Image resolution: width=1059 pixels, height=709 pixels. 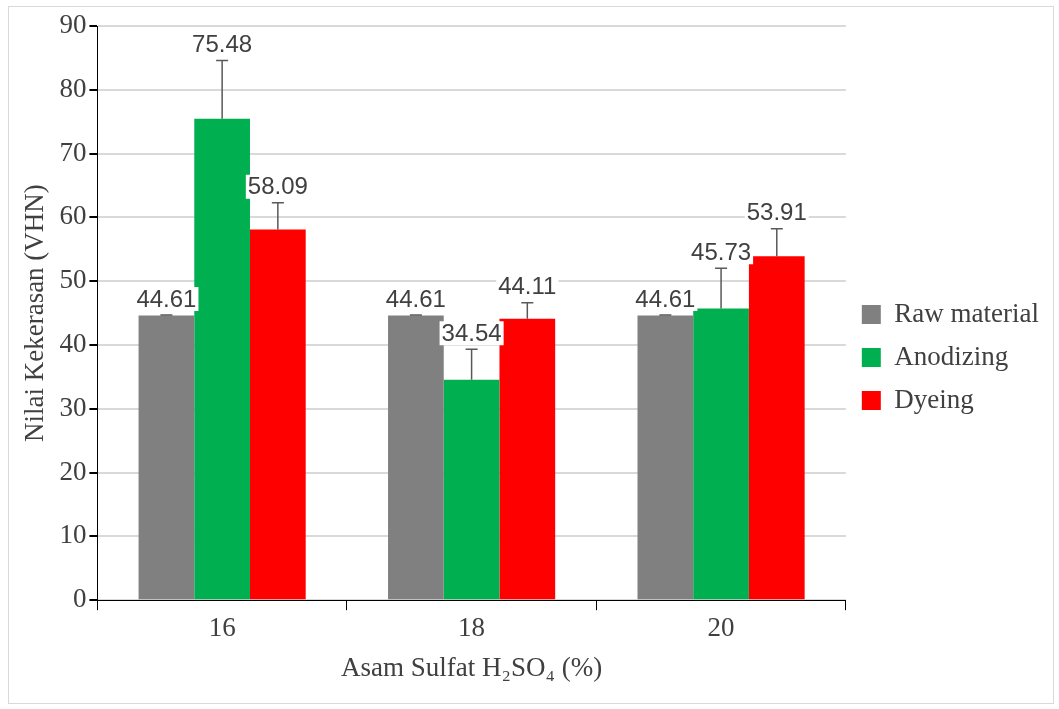 What do you see at coordinates (79, 598) in the screenshot?
I see `y-tick-label: 0` at bounding box center [79, 598].